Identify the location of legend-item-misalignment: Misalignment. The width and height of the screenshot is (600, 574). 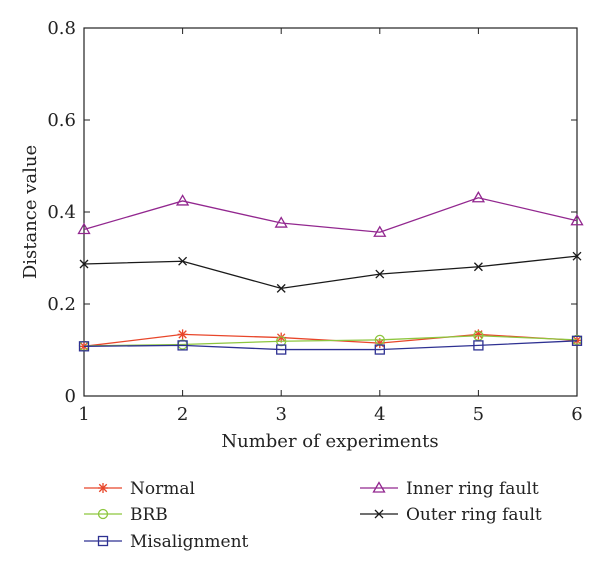
(166, 542).